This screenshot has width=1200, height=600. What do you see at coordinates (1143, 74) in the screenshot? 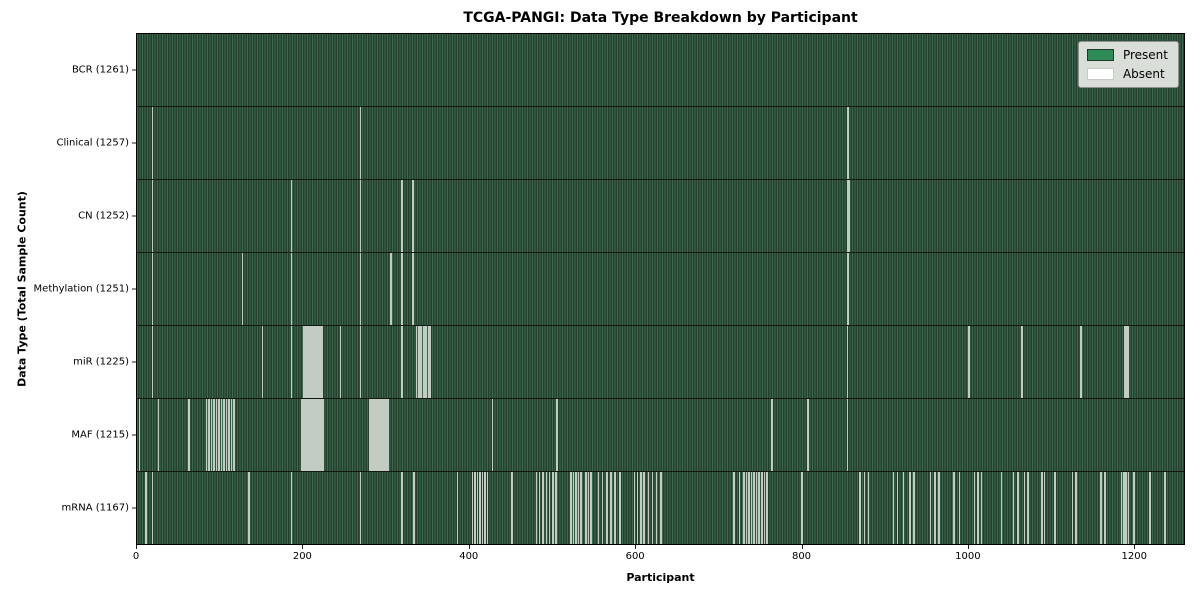
I see `legend-label-absent: Absent` at bounding box center [1143, 74].